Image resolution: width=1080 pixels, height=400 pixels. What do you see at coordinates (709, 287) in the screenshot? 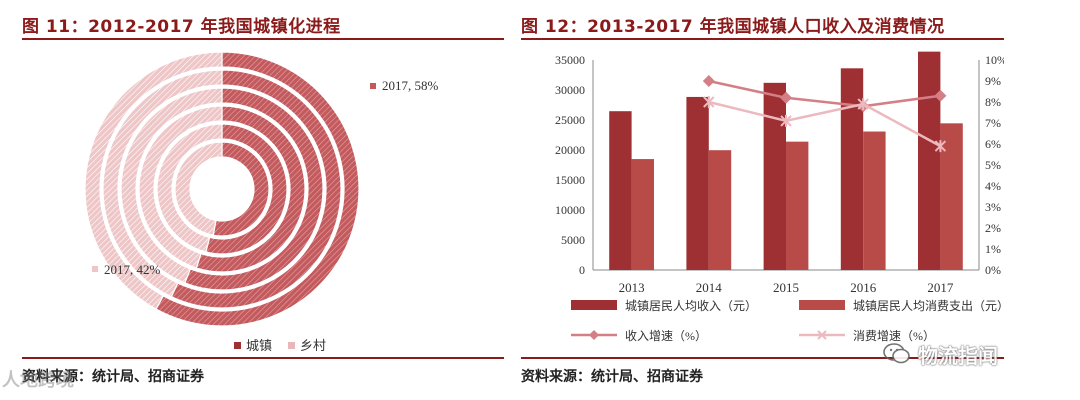
I see `x-tick-label: 2014` at bounding box center [709, 287].